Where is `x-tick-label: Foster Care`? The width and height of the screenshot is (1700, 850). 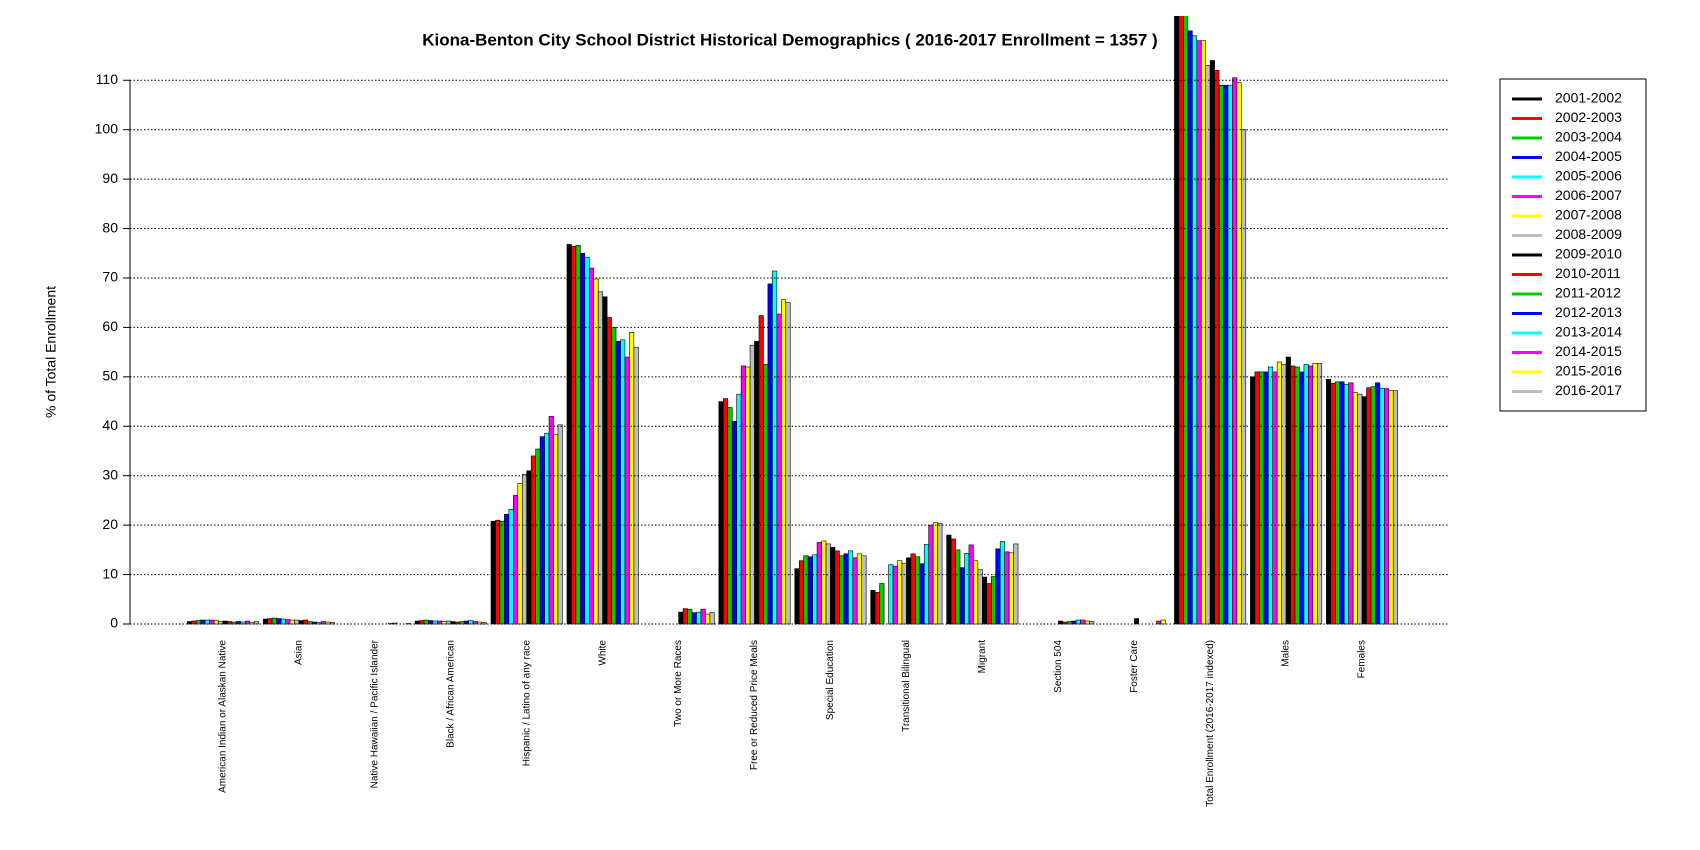
x-tick-label: Foster Care is located at coordinates (1134, 666).